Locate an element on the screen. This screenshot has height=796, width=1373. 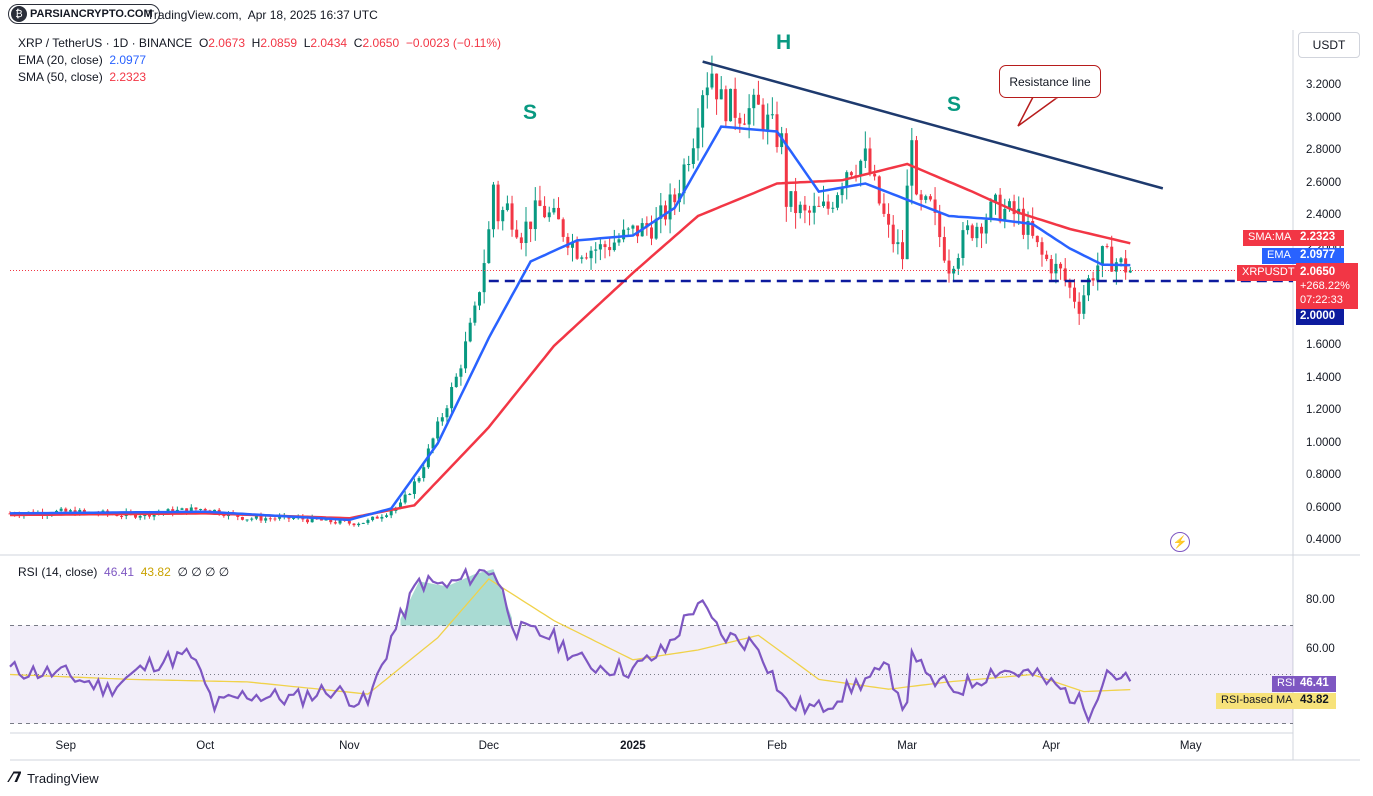
l-value: 2.0434 is located at coordinates (329, 43).